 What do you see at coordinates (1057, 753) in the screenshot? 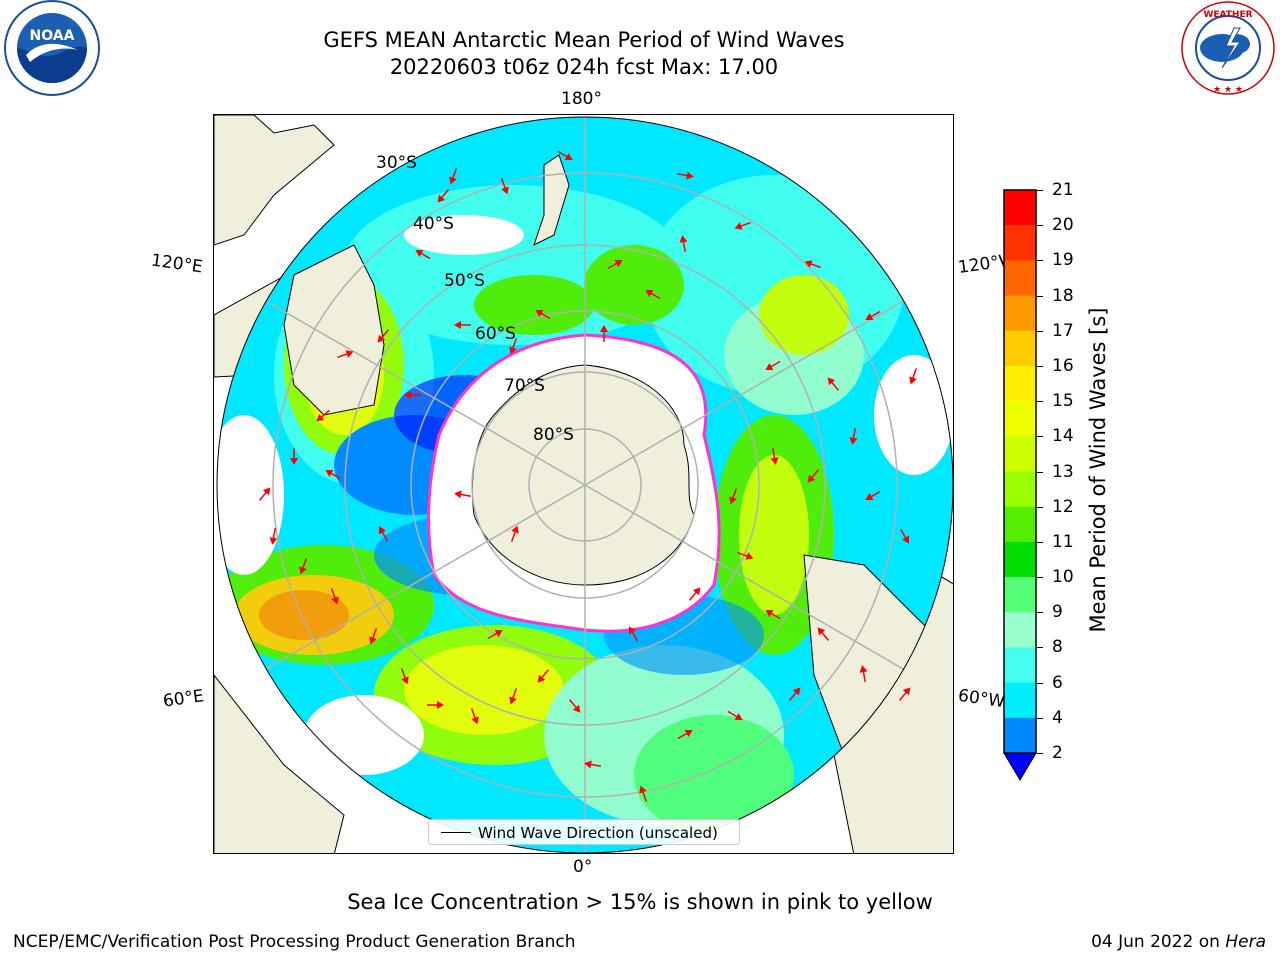
I see `colorbar-tick-label: 2` at bounding box center [1057, 753].